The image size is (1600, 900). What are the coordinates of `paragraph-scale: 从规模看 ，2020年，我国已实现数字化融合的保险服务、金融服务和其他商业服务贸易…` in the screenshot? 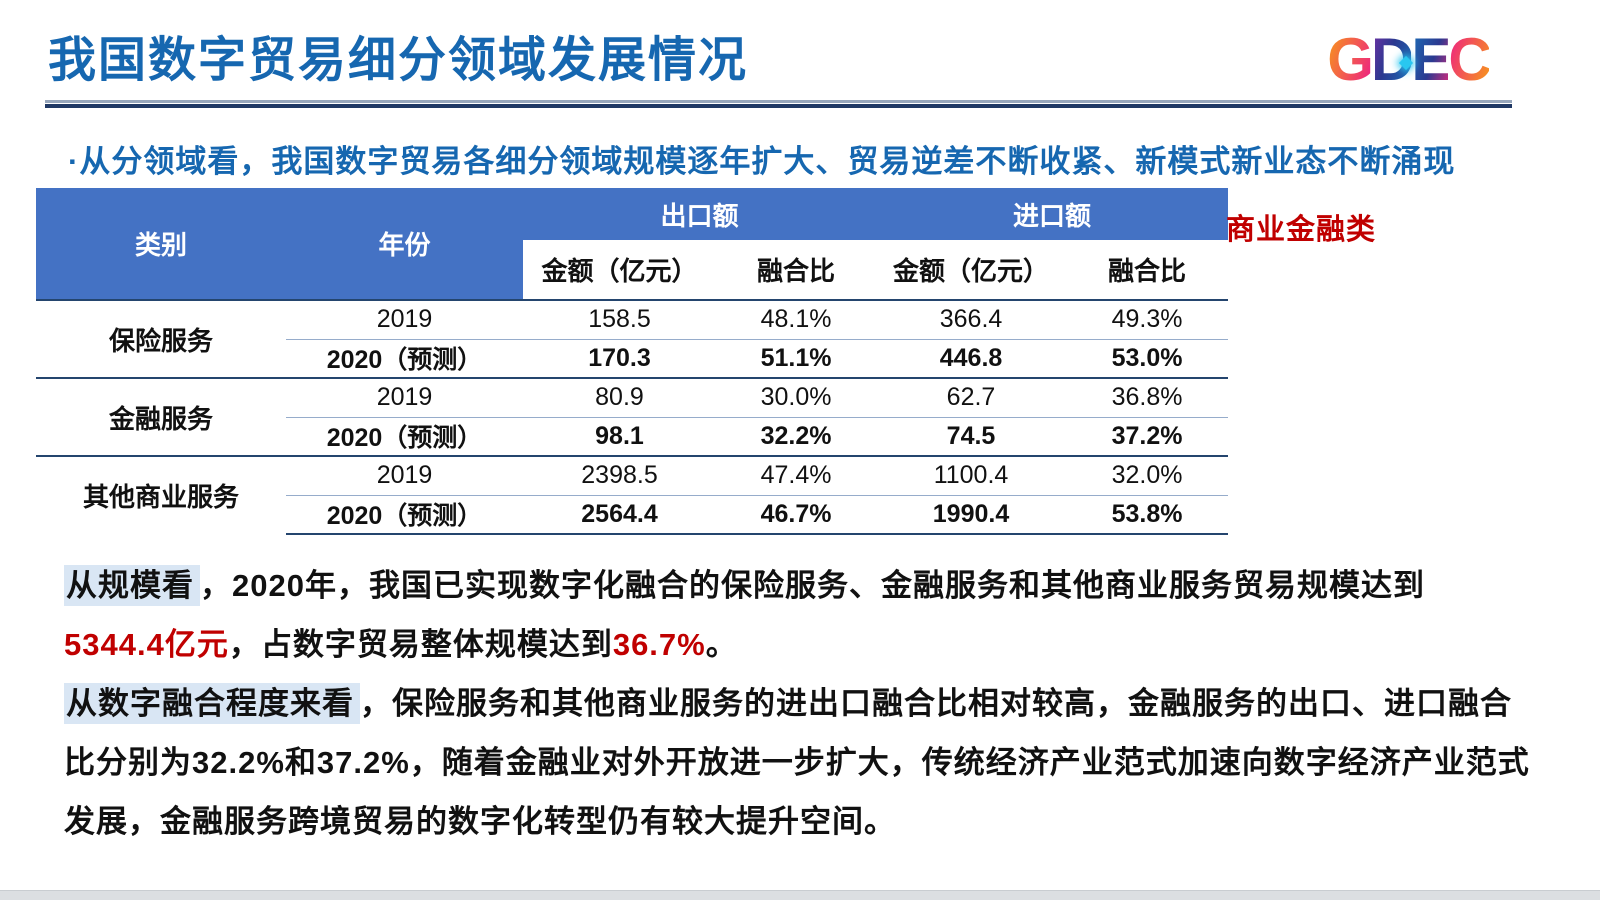 It's located at (801, 615).